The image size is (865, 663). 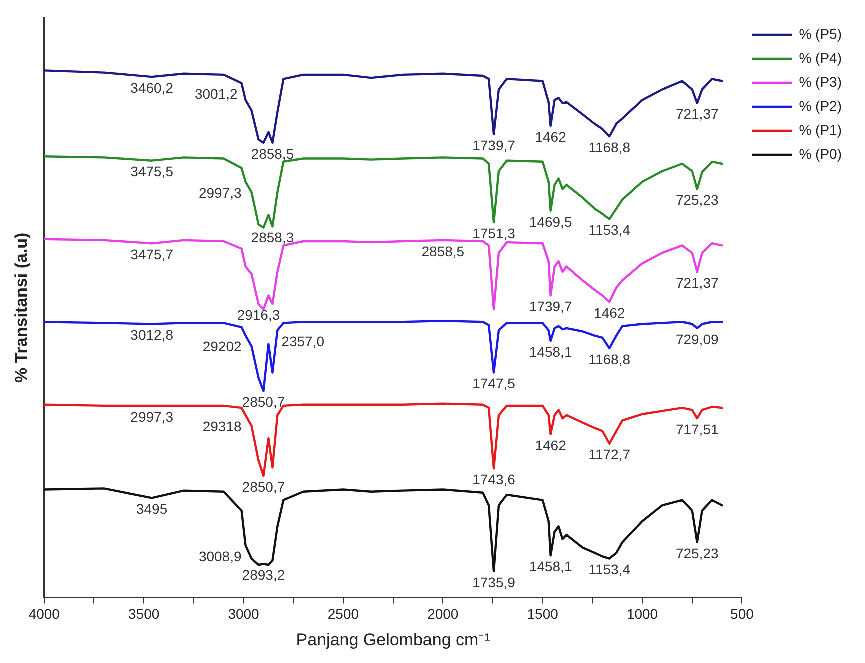 I want to click on annotation: 1469,5, so click(x=550, y=222).